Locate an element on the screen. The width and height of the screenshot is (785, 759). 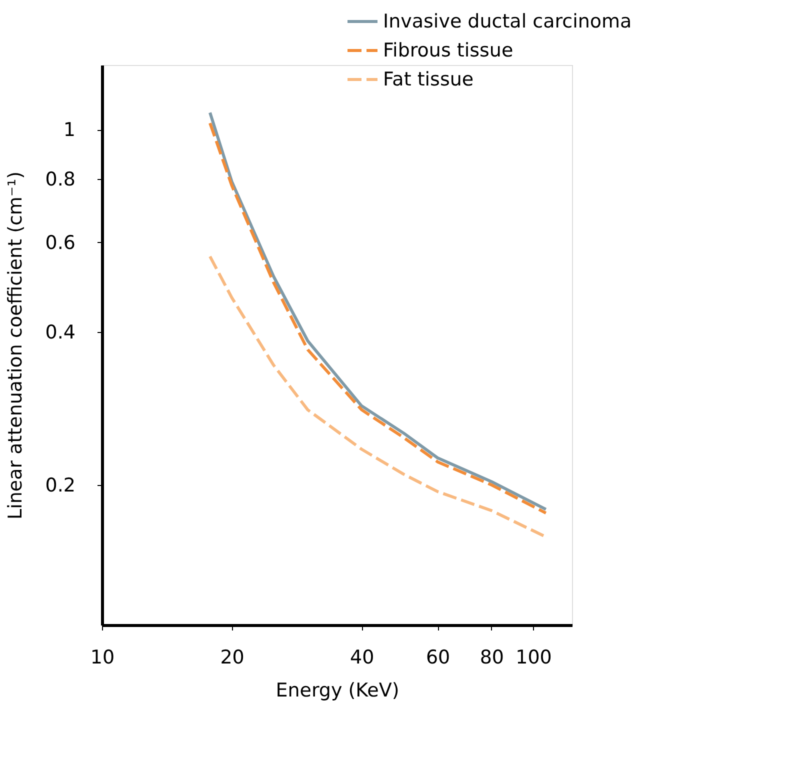
x-tick-label: 10 is located at coordinates (102, 657).